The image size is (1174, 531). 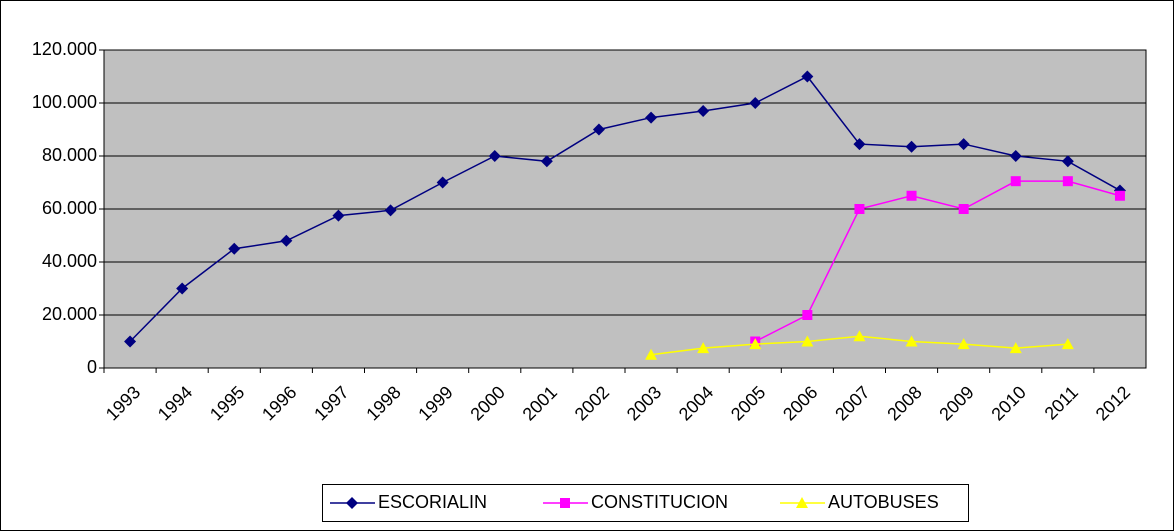 I want to click on y-tick-label: 60.000, so click(x=69, y=208).